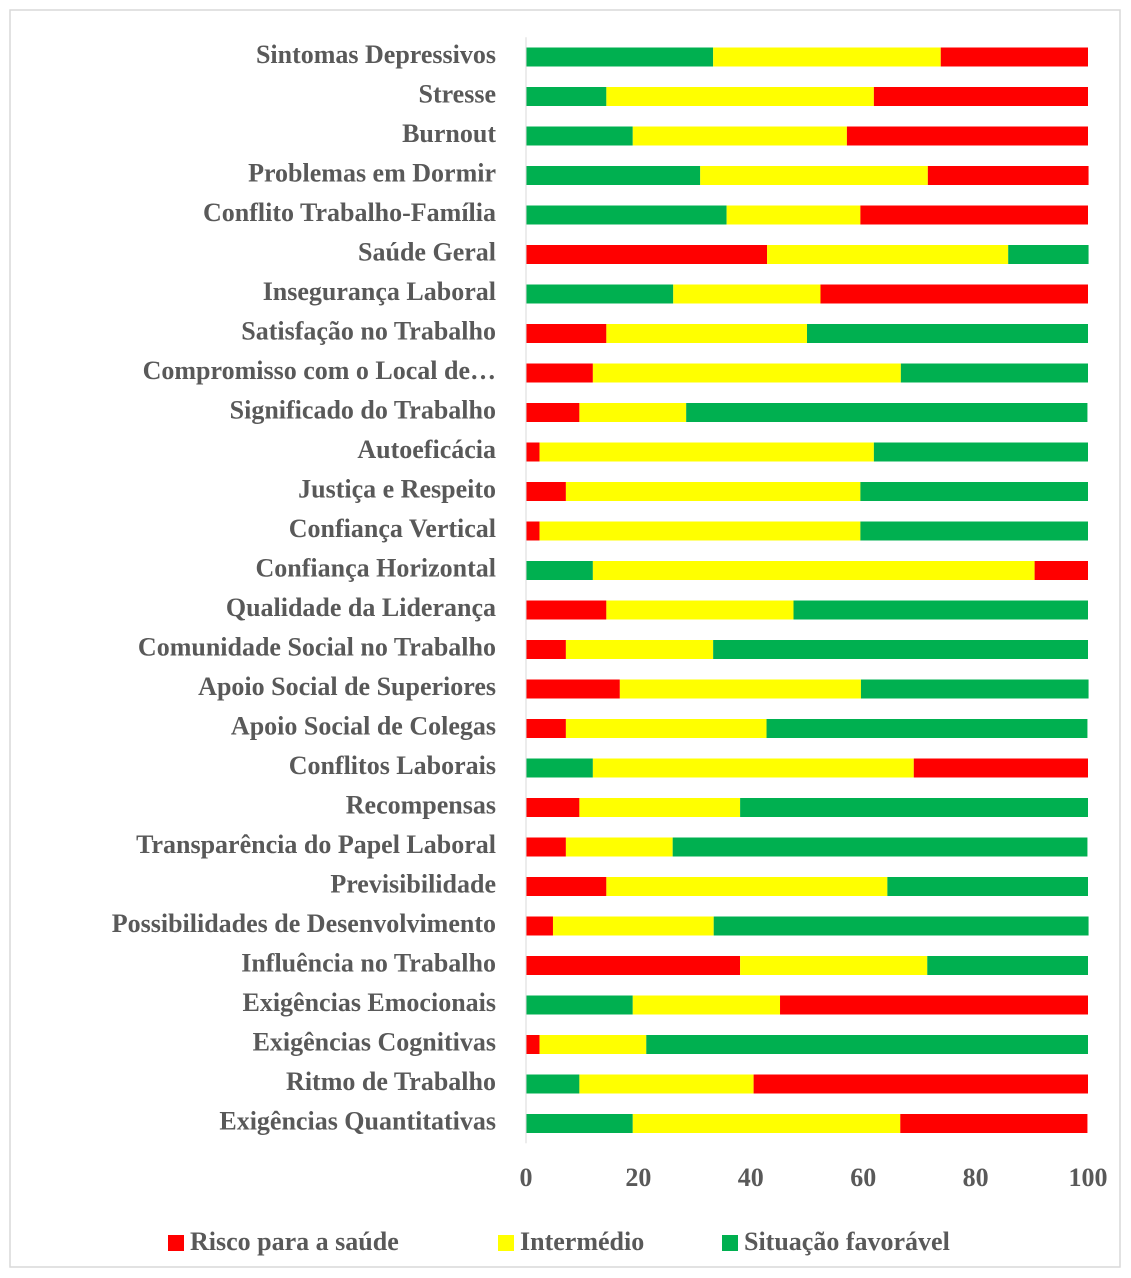  I want to click on y-tick-label: Exigências Cognitivas, so click(374, 1041).